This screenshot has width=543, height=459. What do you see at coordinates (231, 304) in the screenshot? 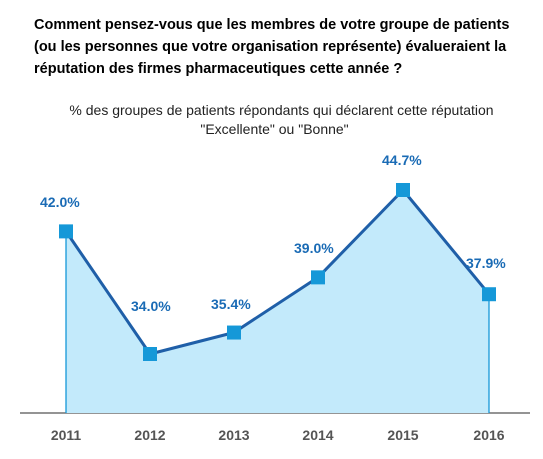
I see `data-label-2013: 35.4%` at bounding box center [231, 304].